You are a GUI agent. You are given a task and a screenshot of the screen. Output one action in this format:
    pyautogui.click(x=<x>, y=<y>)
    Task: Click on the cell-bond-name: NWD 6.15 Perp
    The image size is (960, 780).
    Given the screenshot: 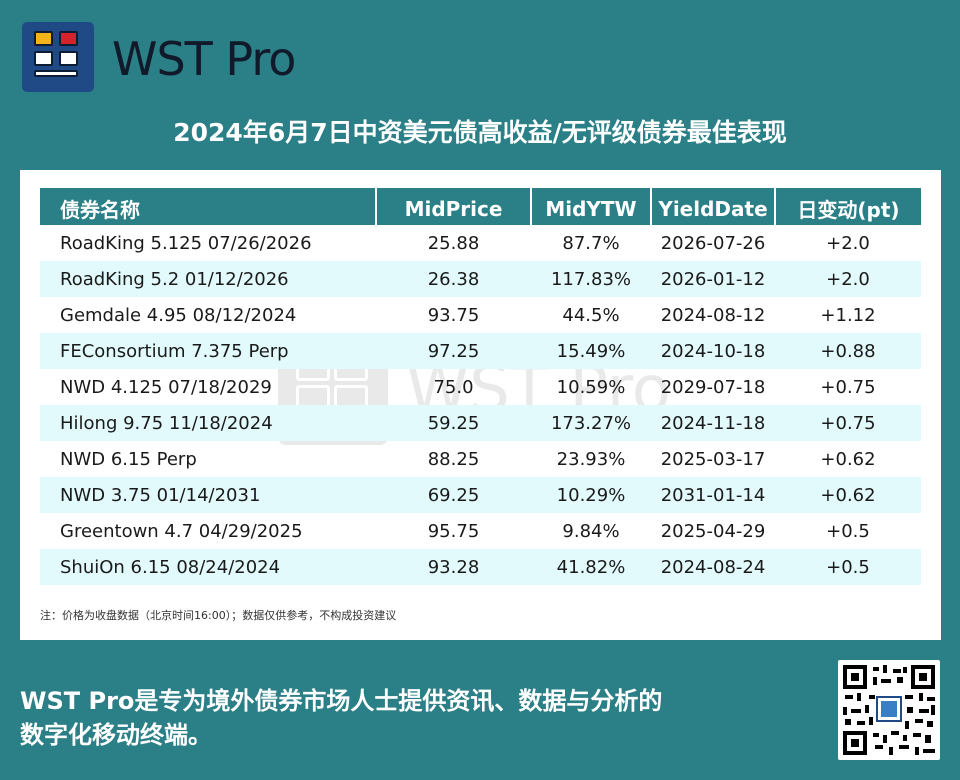 What is the action you would take?
    pyautogui.click(x=128, y=459)
    